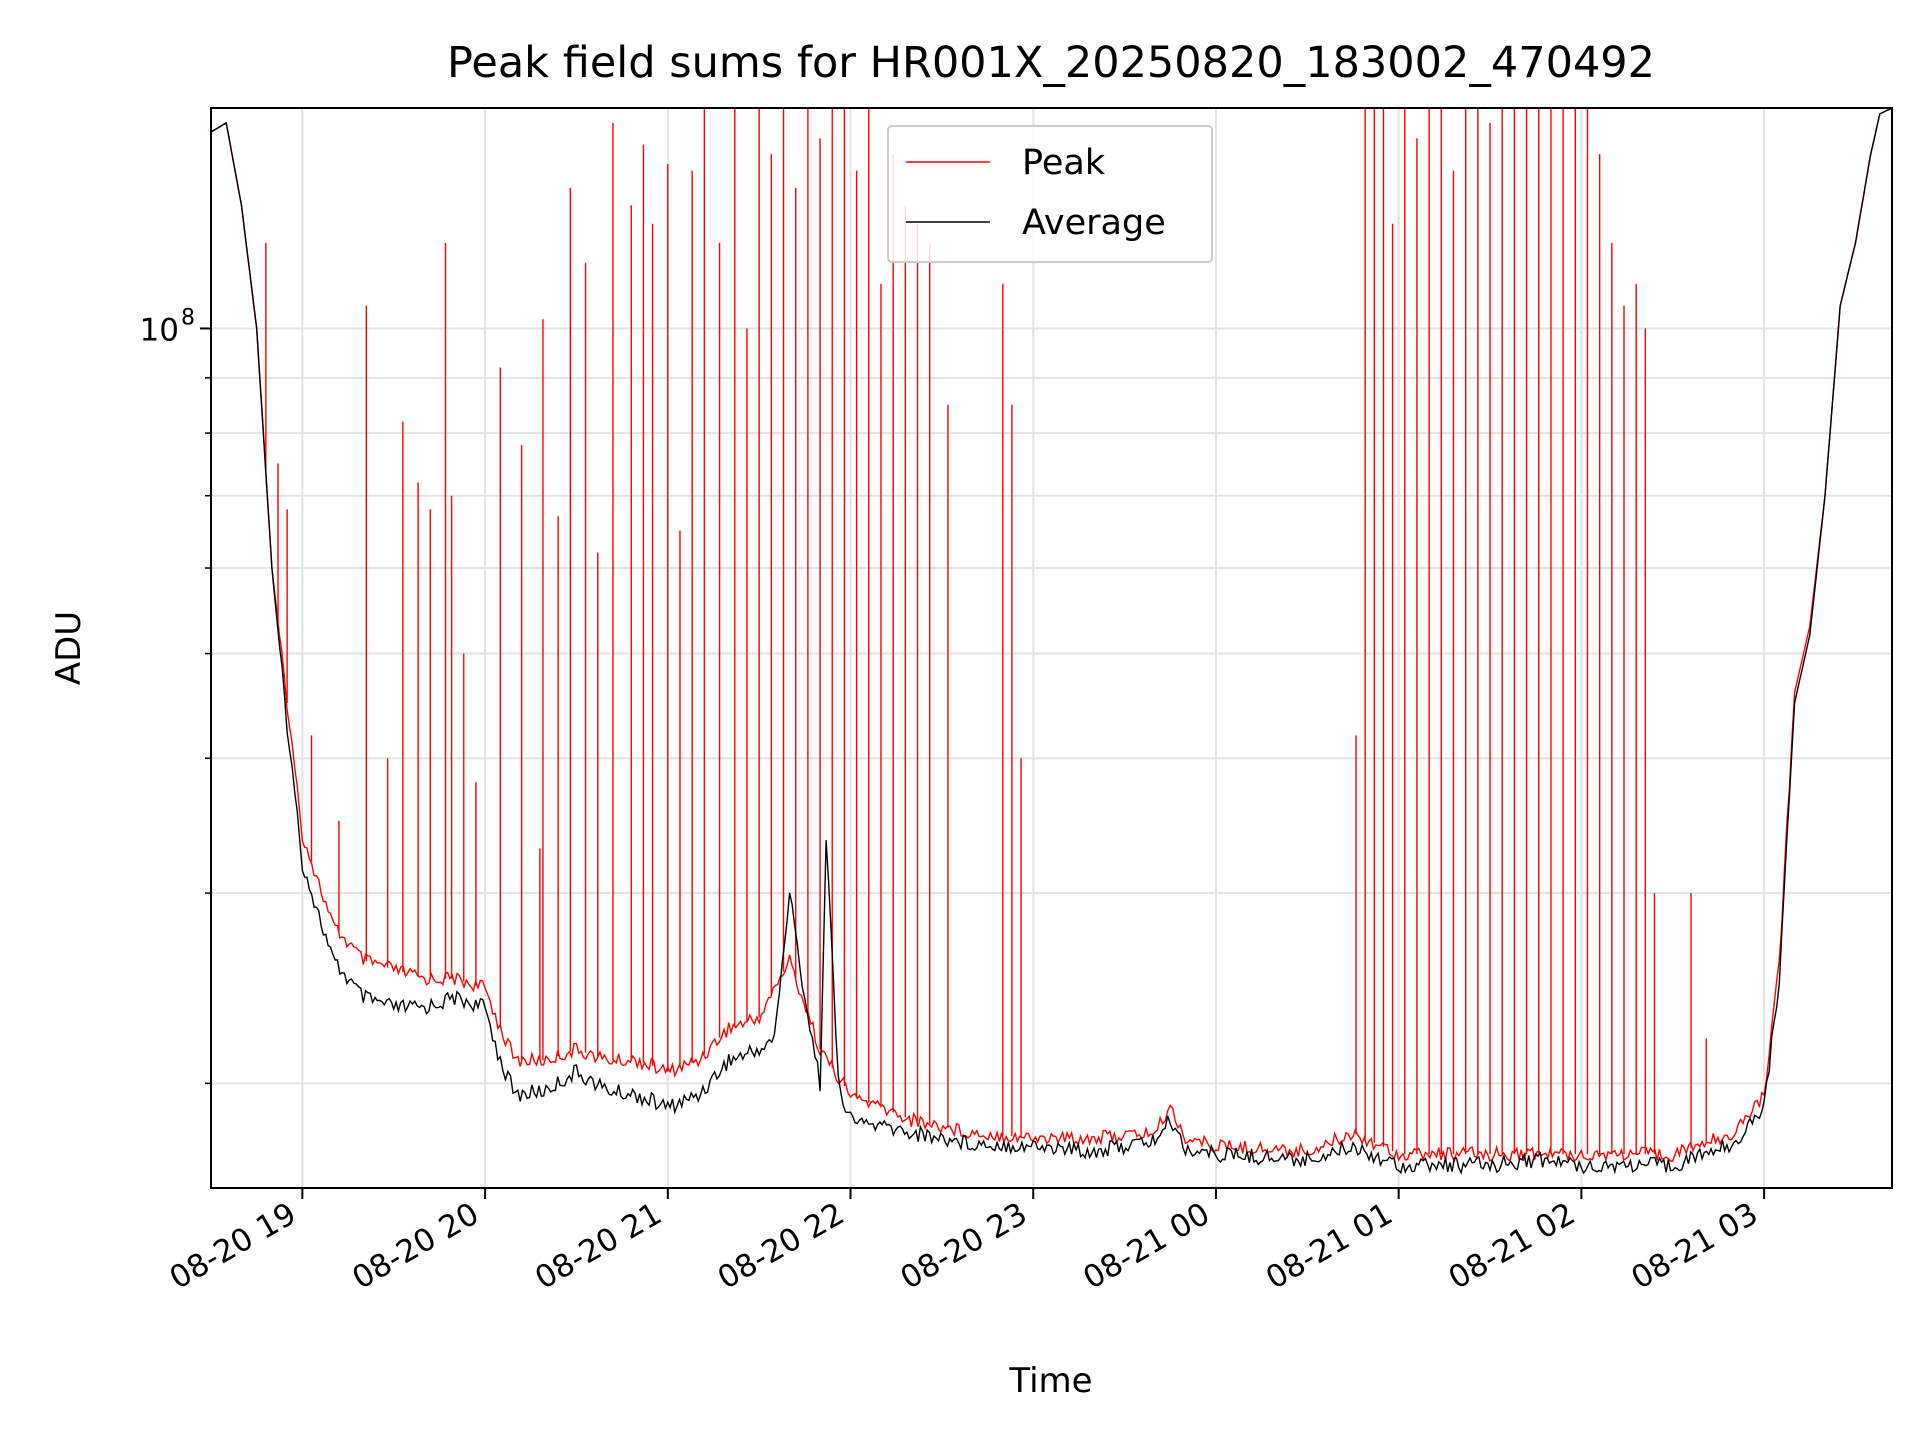 This screenshot has height=1440, width=1920. What do you see at coordinates (1064, 163) in the screenshot?
I see `legend-peak-label: Peak` at bounding box center [1064, 163].